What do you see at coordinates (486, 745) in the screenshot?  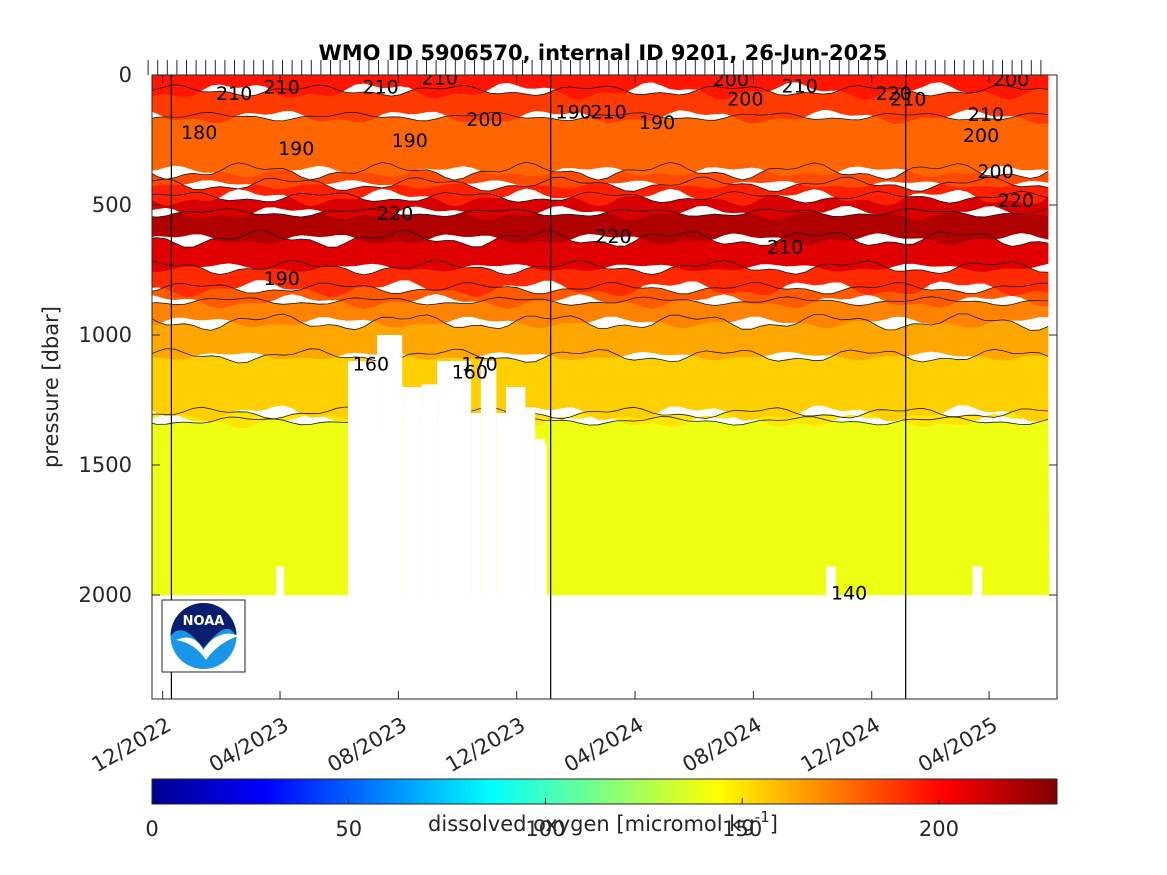 I see `x-tick-label: 12/2023` at bounding box center [486, 745].